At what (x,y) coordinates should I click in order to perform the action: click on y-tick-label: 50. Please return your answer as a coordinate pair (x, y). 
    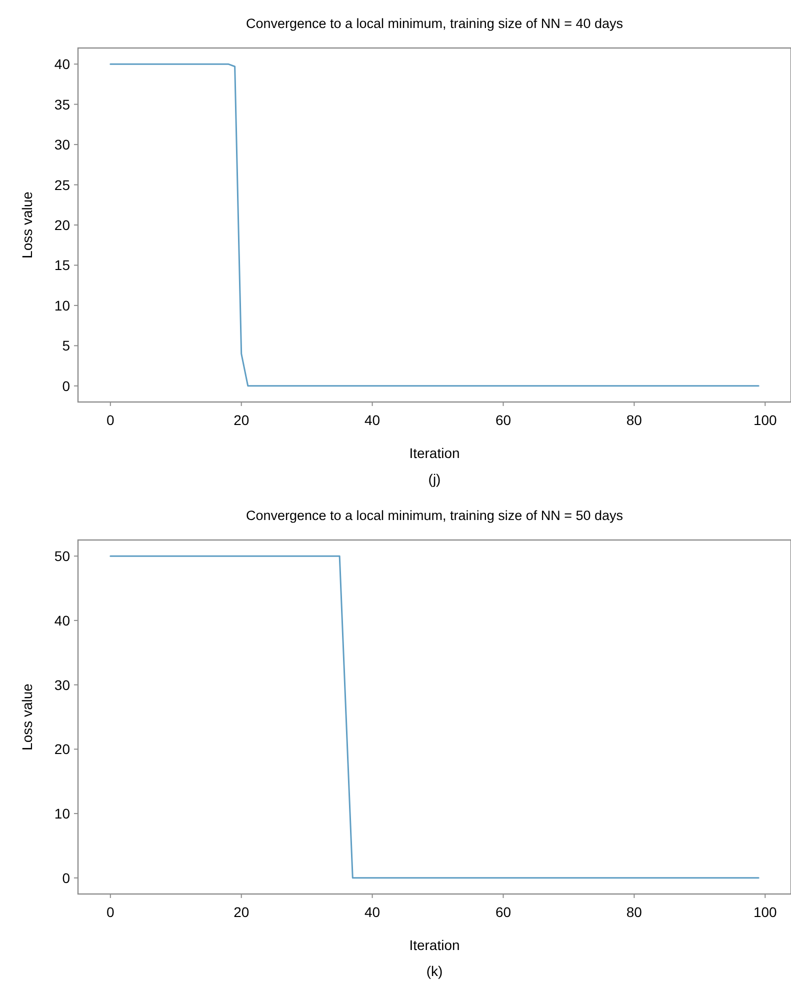
    Looking at the image, I should click on (62, 556).